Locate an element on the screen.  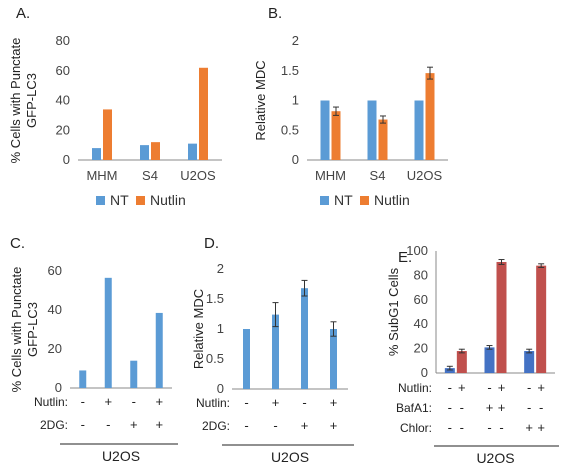
y-axis-title: GFP-LC3 is located at coordinates (32, 329).